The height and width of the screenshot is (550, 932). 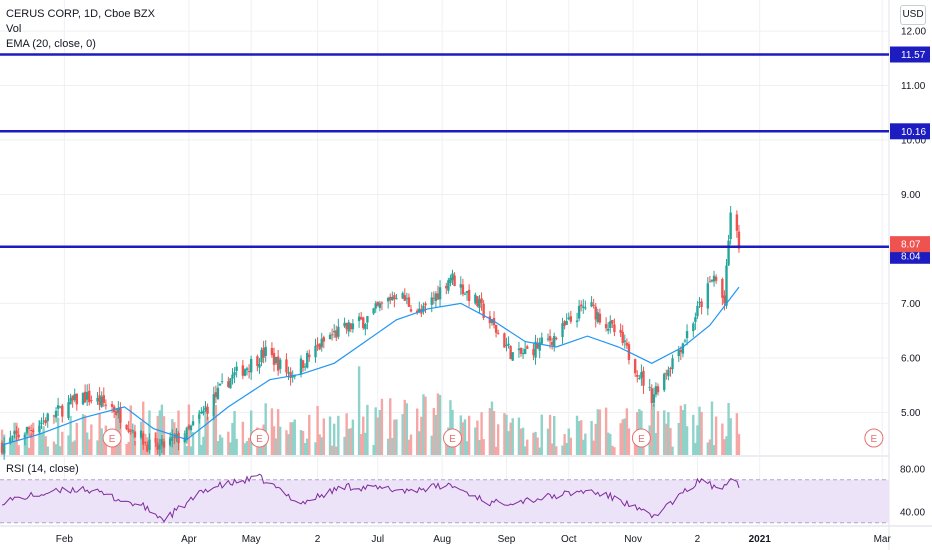 What do you see at coordinates (913, 32) in the screenshot?
I see `price-tick-label: 12.00` at bounding box center [913, 32].